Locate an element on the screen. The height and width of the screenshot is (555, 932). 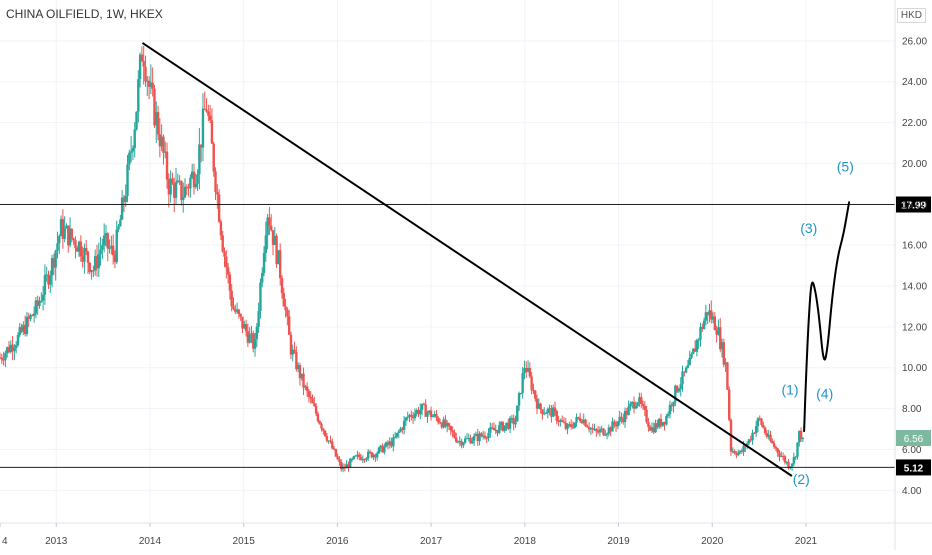
currency-label: HKD is located at coordinates (911, 15).